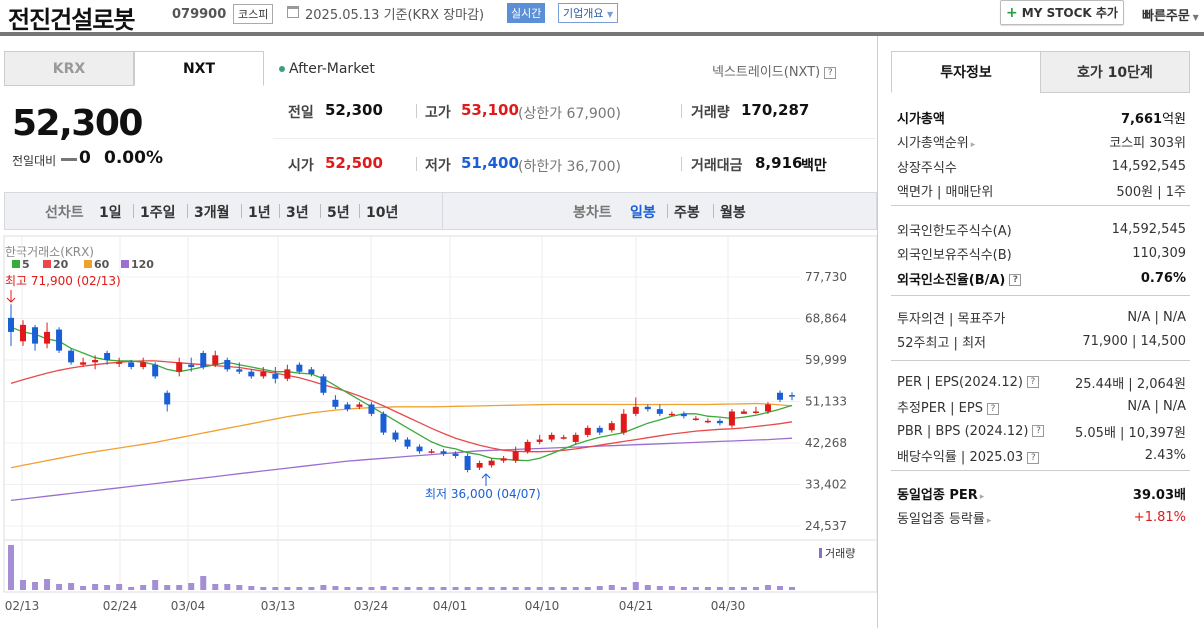 Image resolution: width=1204 pixels, height=628 pixels. Describe the element at coordinates (1041, 117) in the screenshot. I see `info-row: 시가총액 7,661억원` at that location.